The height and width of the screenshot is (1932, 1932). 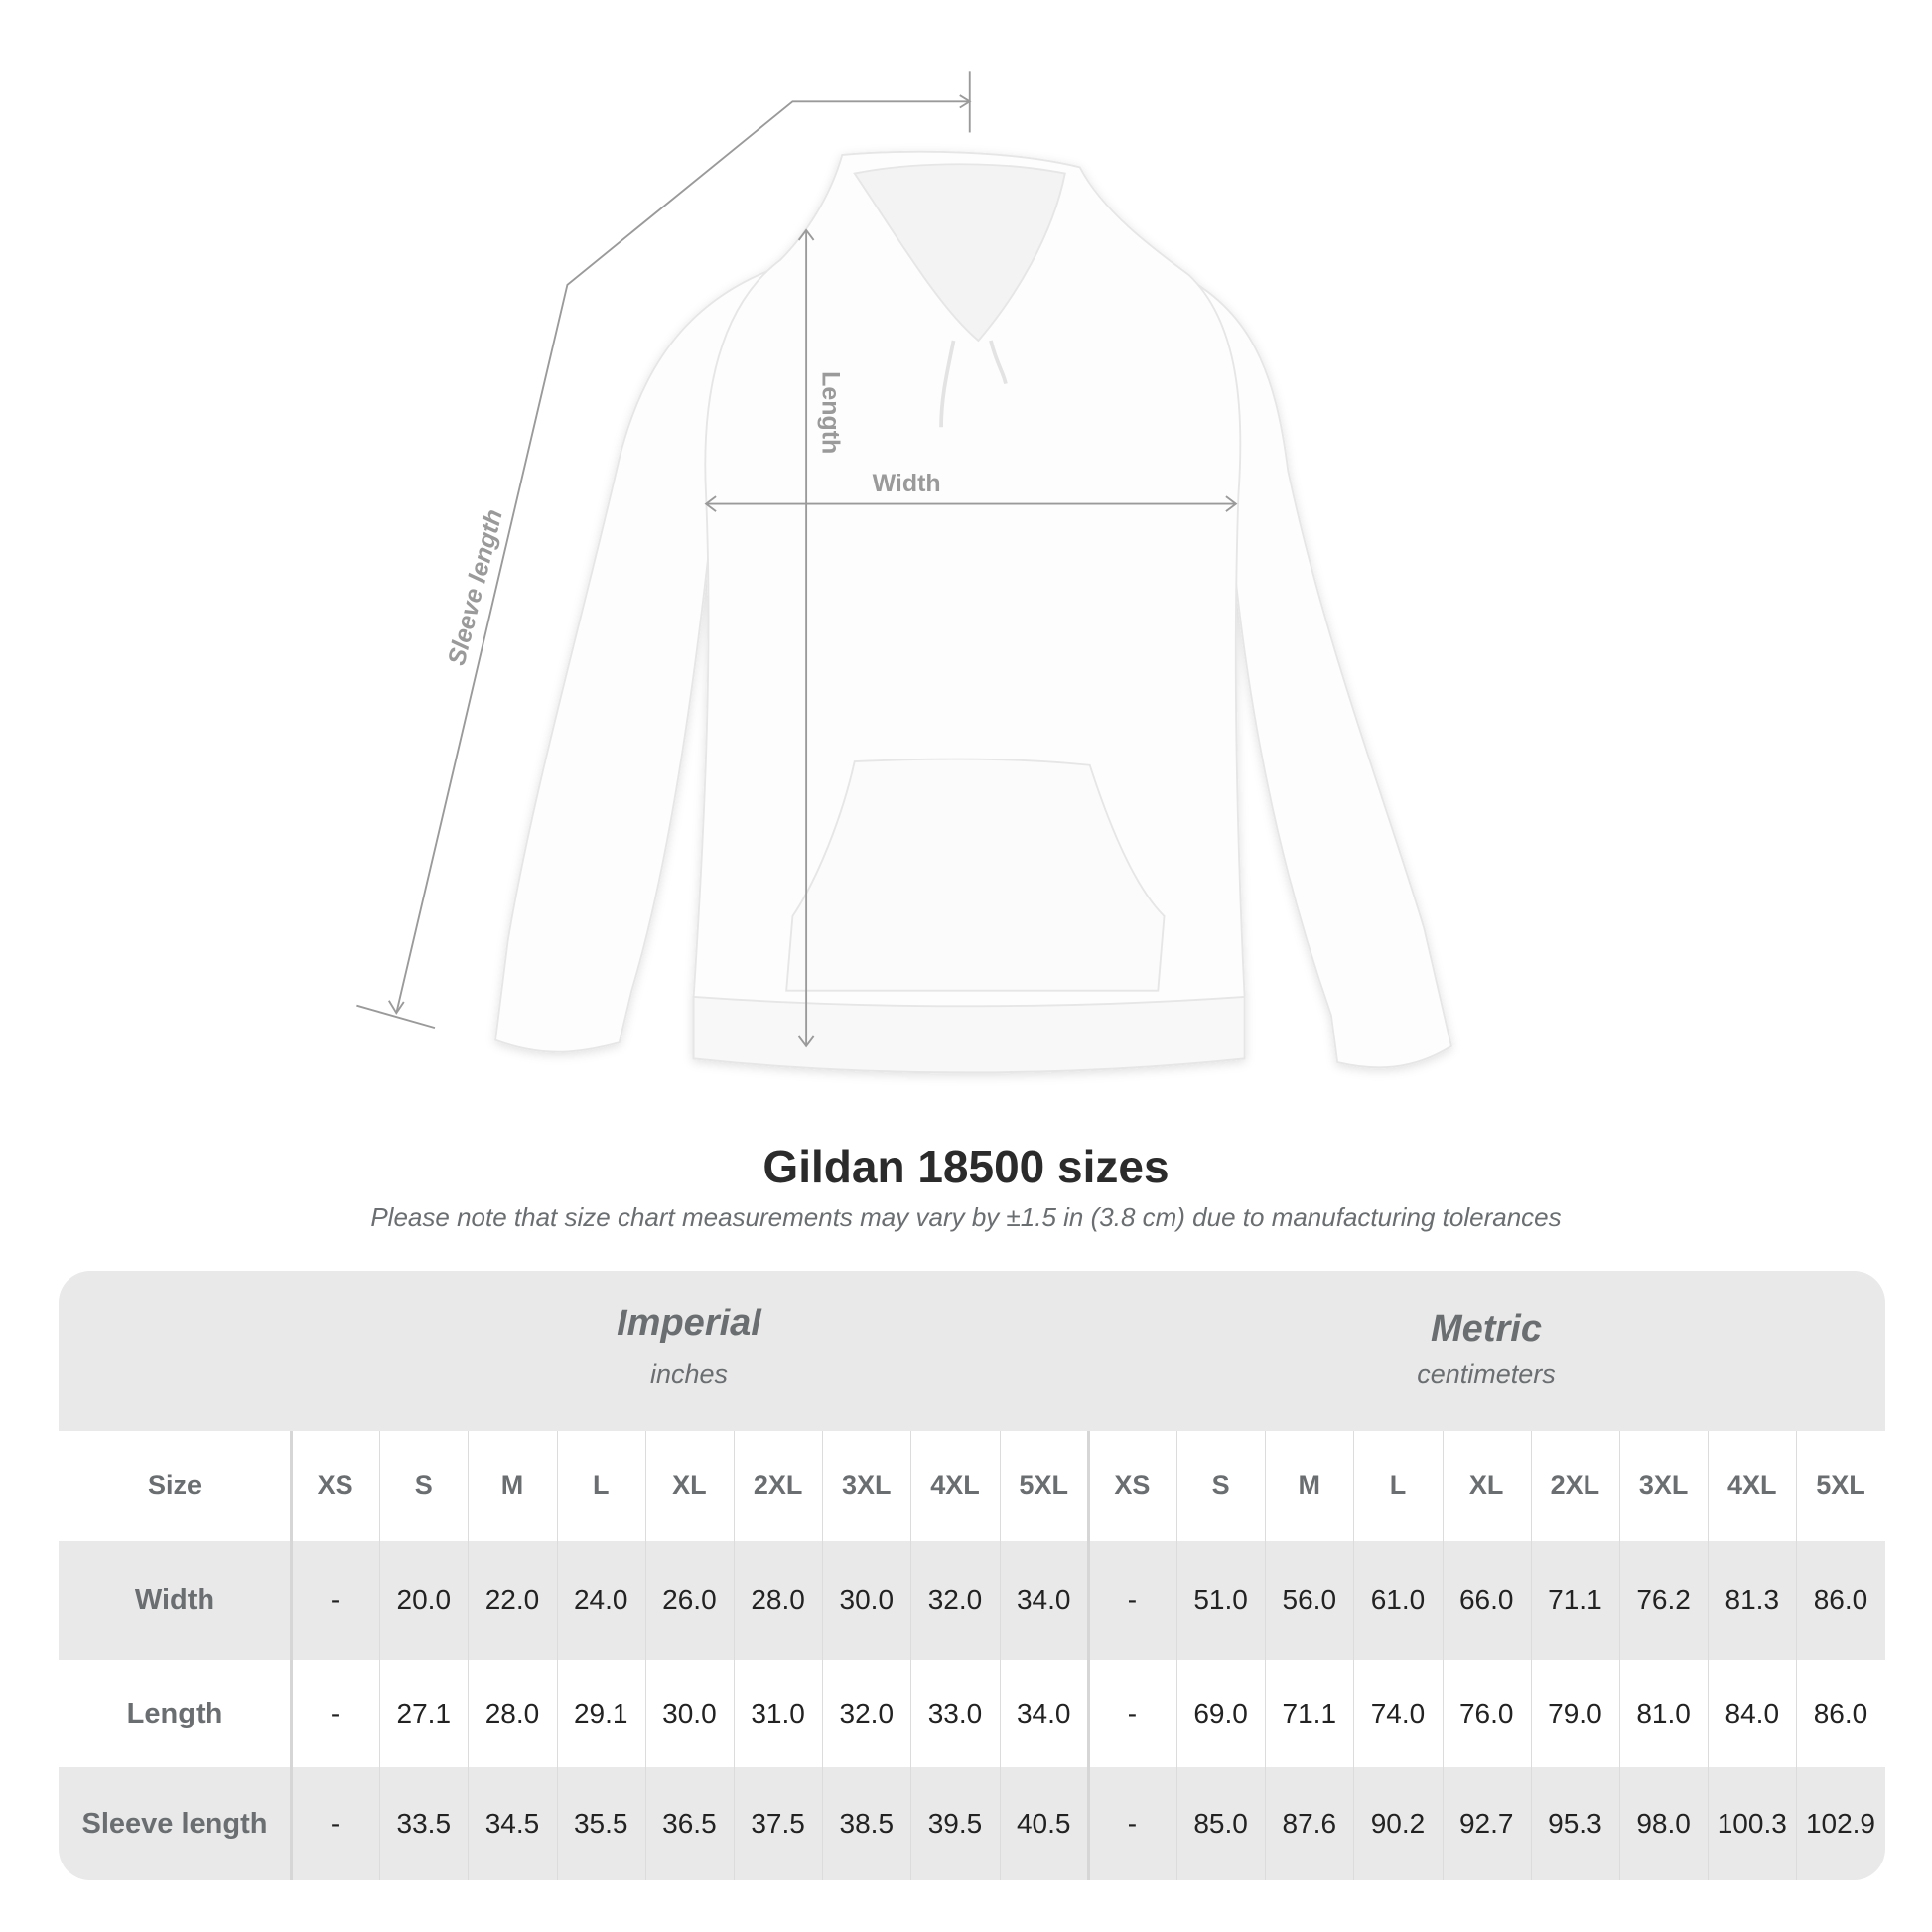 What do you see at coordinates (711, 503) in the screenshot?
I see `width-arrow-left` at bounding box center [711, 503].